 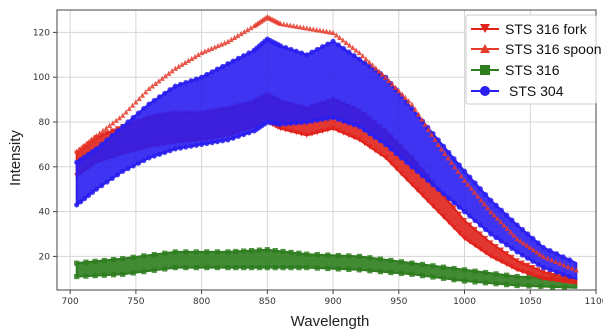 What do you see at coordinates (45, 213) in the screenshot?
I see `y-tick-label: 40` at bounding box center [45, 213].